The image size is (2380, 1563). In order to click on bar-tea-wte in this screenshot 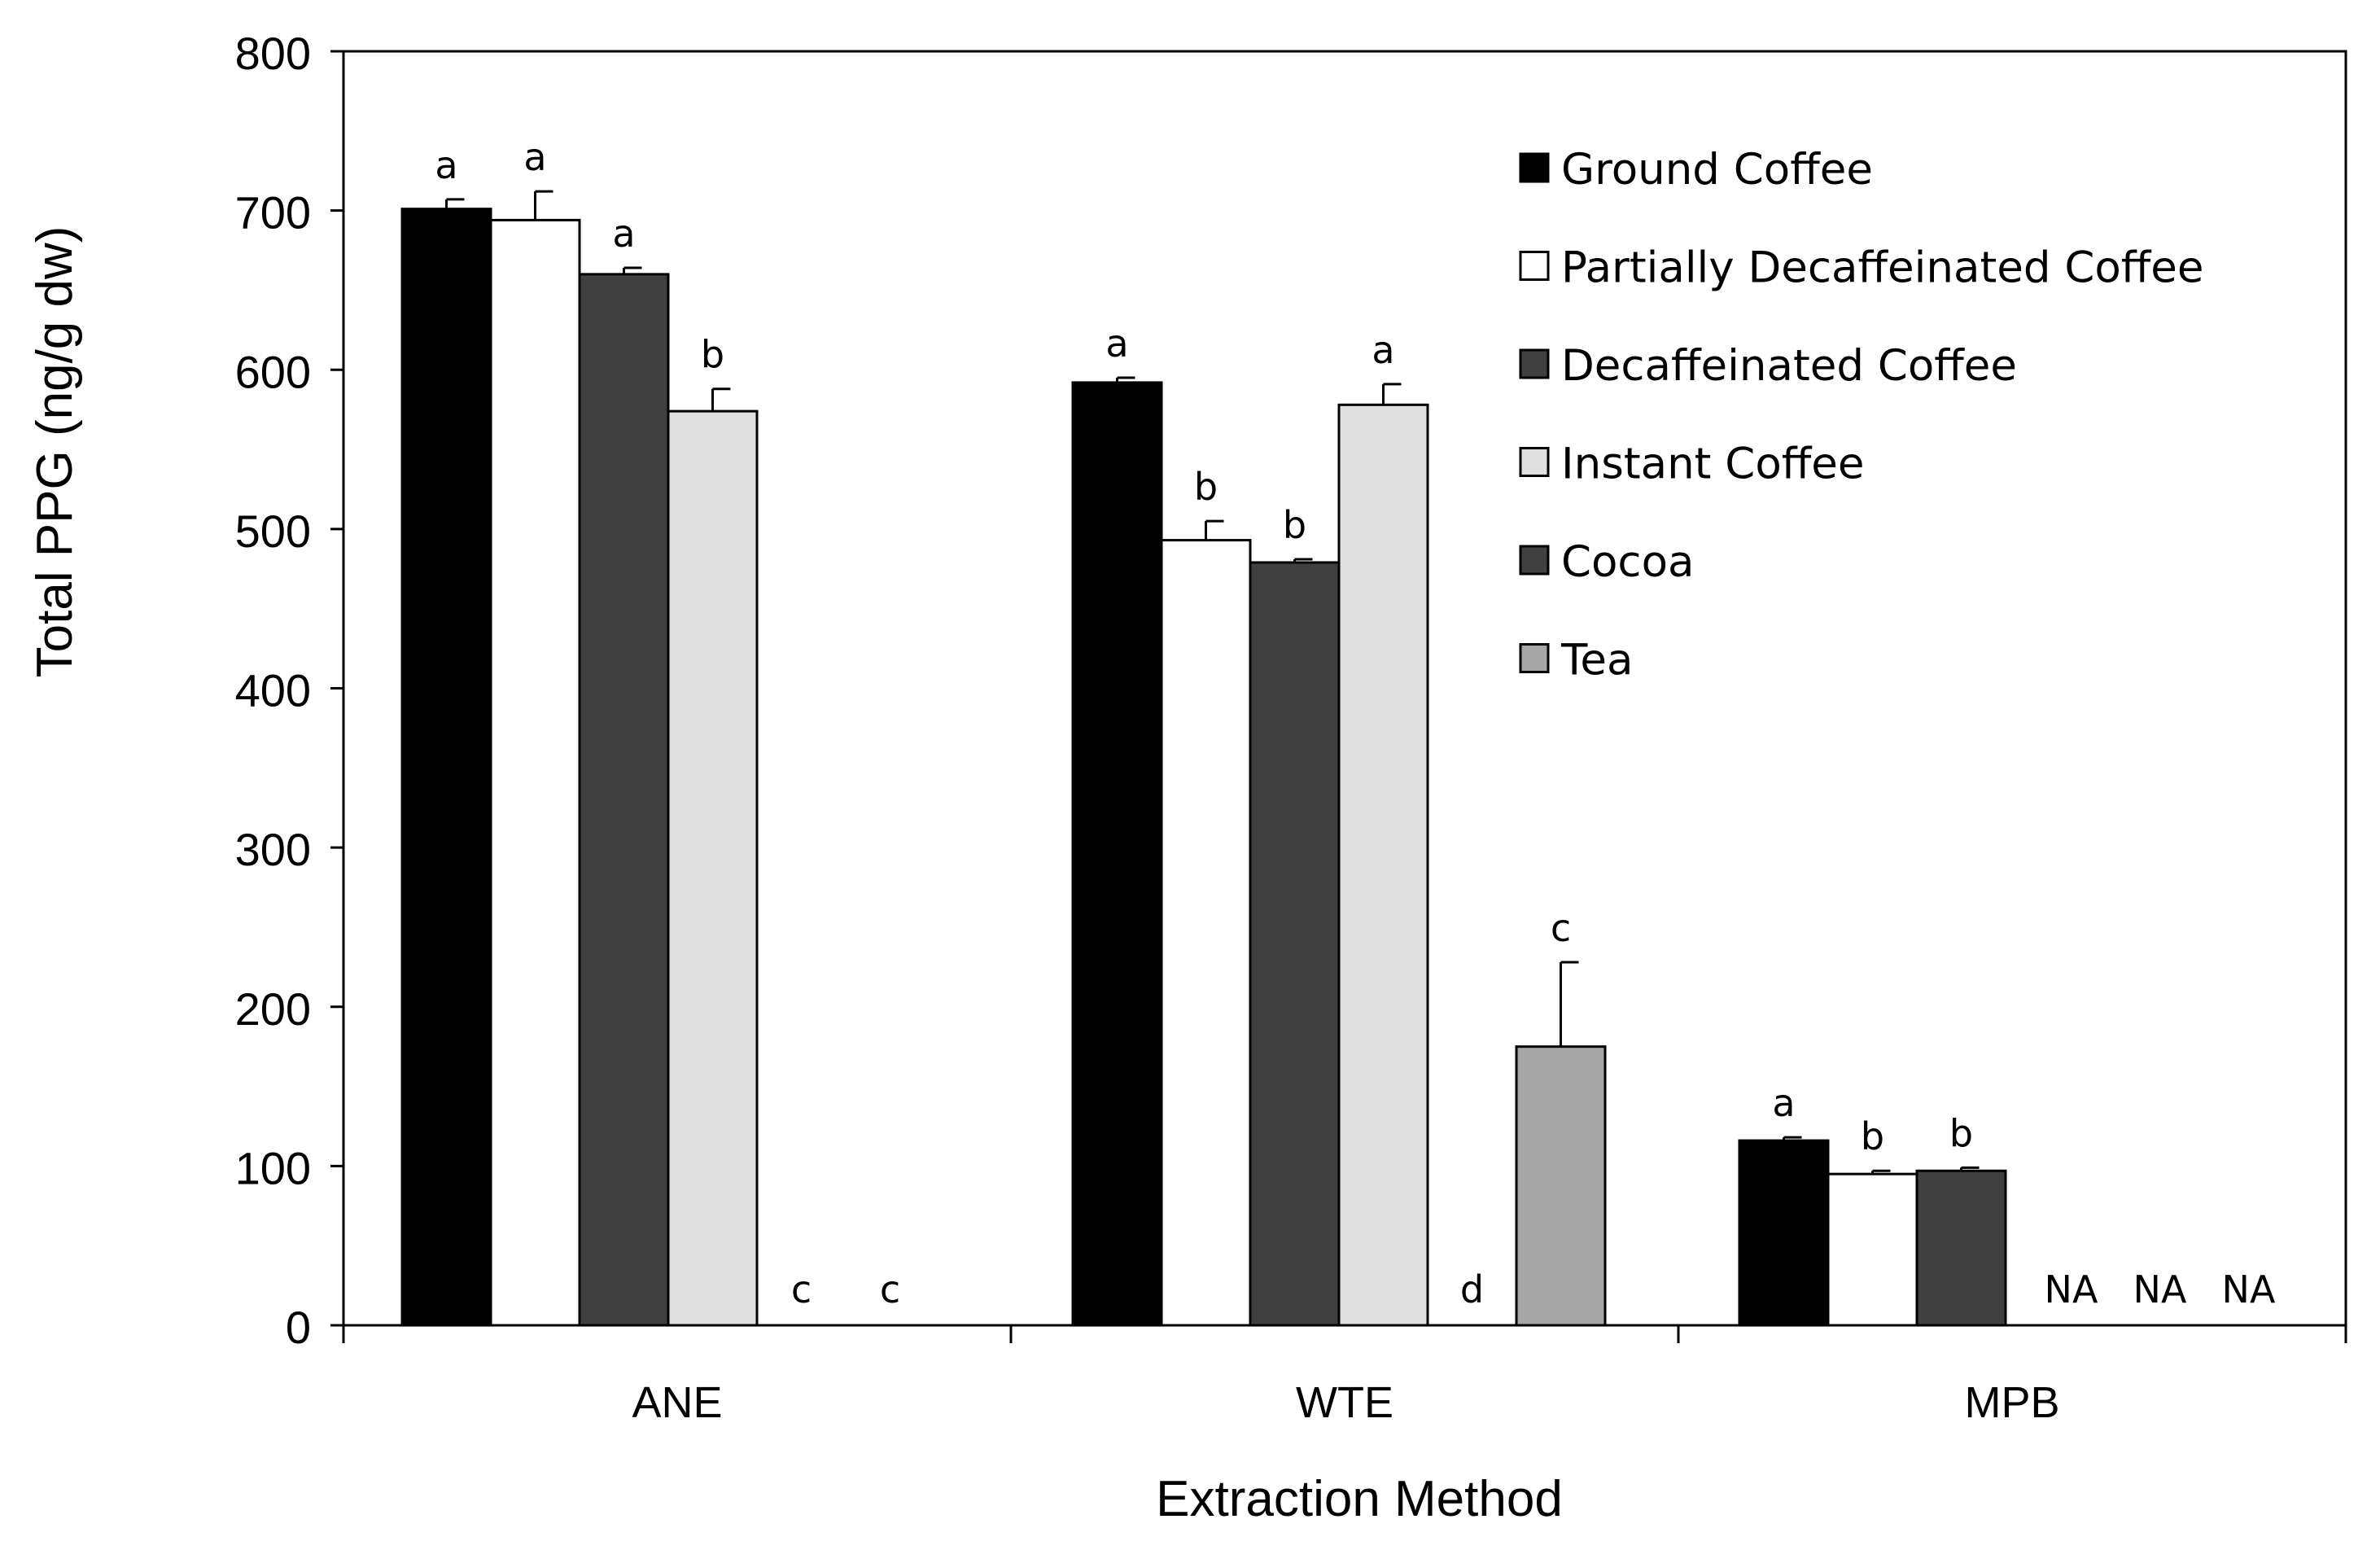, I will do `click(1561, 1186)`.